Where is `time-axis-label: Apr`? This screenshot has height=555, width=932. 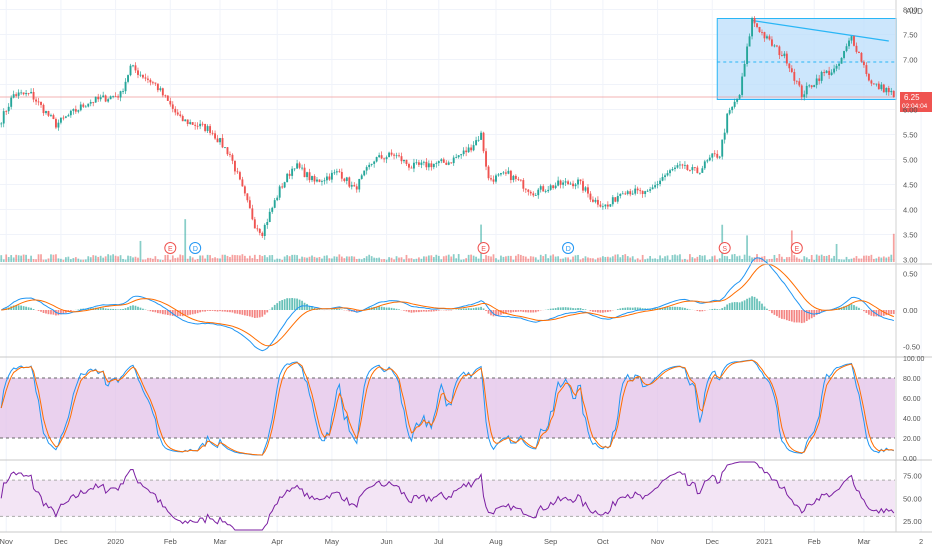 time-axis-label: Apr is located at coordinates (277, 541).